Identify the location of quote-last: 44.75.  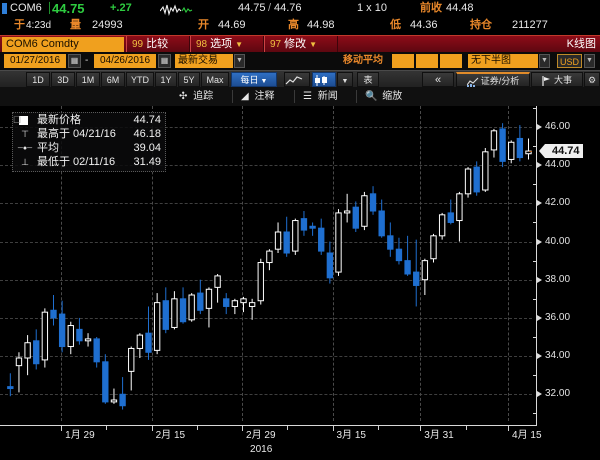
(68, 8).